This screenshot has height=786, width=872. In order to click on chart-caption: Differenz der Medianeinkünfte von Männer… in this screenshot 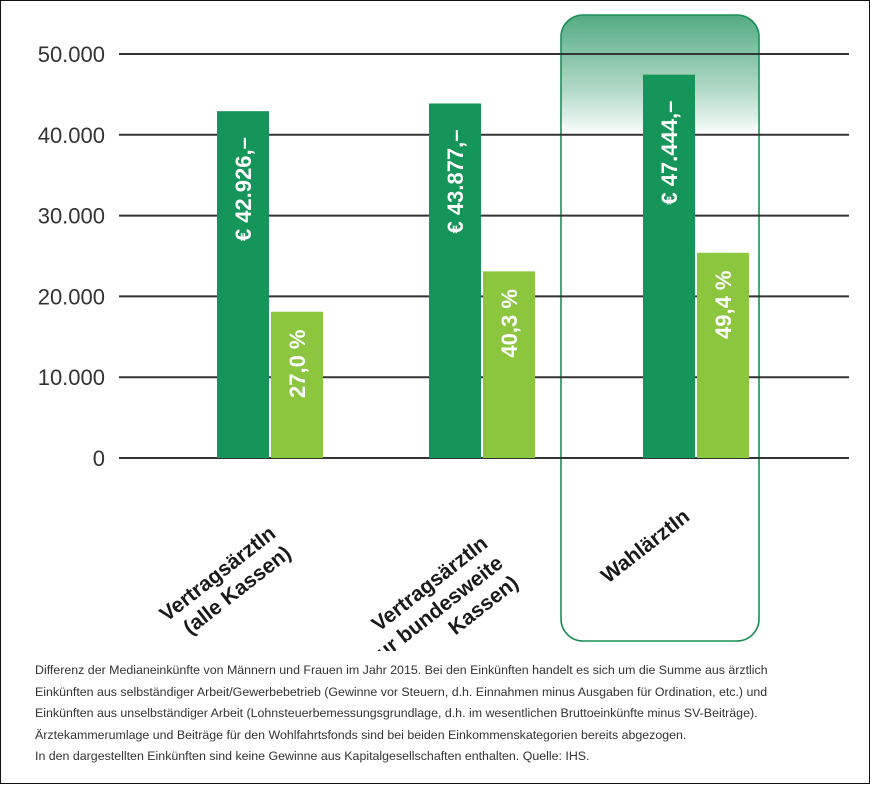, I will do `click(453, 714)`.